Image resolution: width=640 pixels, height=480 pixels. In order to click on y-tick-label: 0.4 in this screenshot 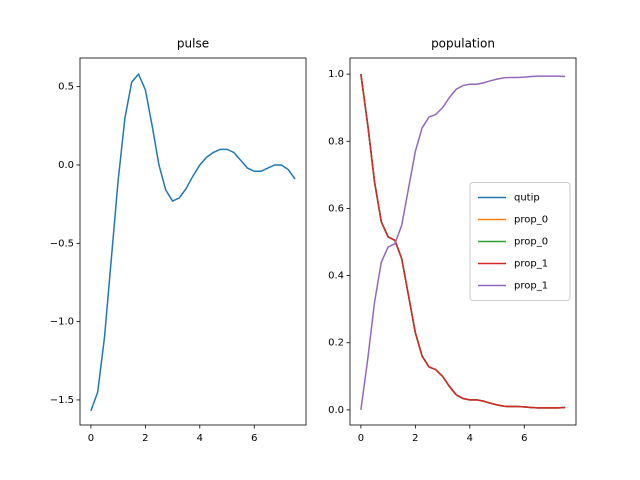, I will do `click(336, 276)`.